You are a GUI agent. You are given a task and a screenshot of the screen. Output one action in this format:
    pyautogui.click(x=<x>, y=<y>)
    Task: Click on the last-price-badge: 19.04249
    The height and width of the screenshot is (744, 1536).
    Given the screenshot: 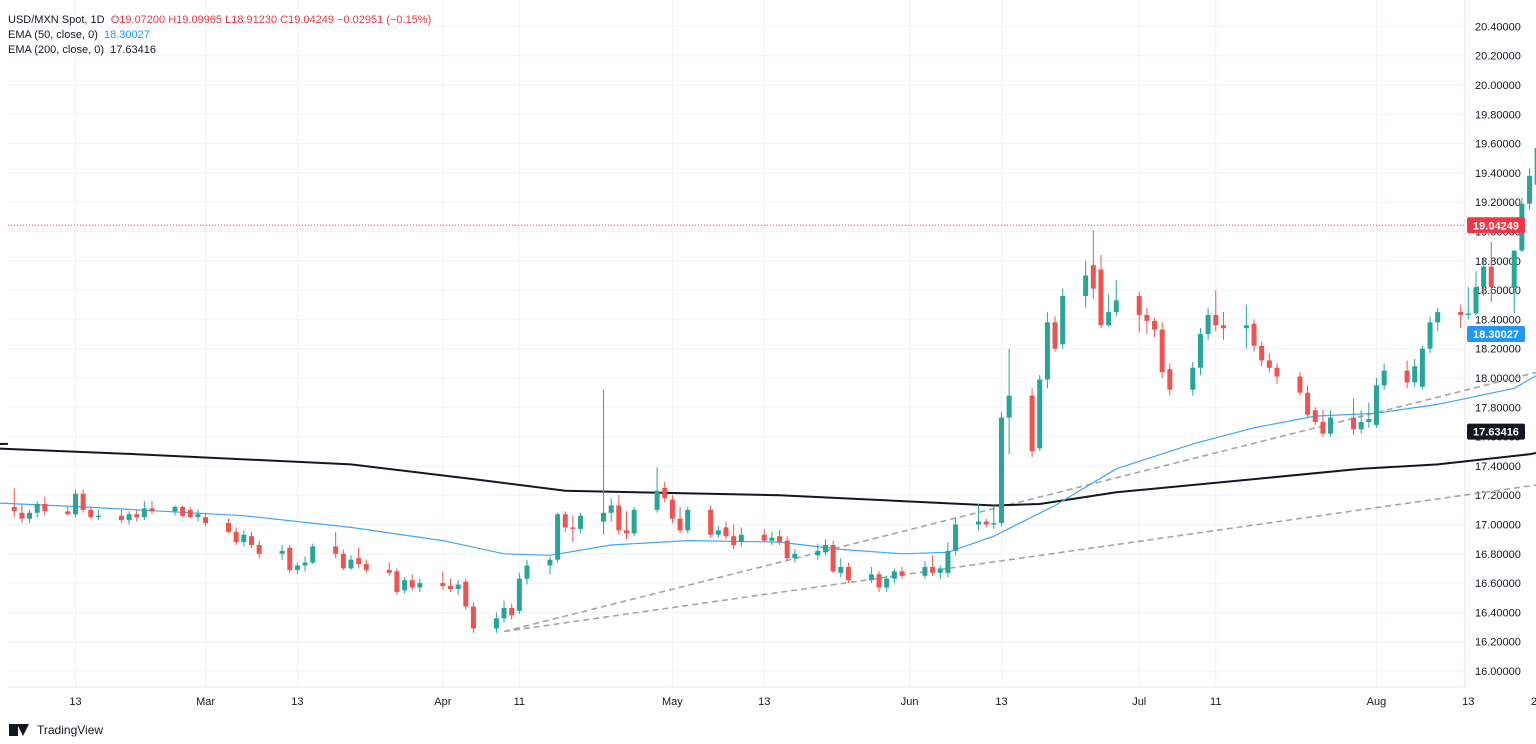 What is the action you would take?
    pyautogui.click(x=1496, y=225)
    